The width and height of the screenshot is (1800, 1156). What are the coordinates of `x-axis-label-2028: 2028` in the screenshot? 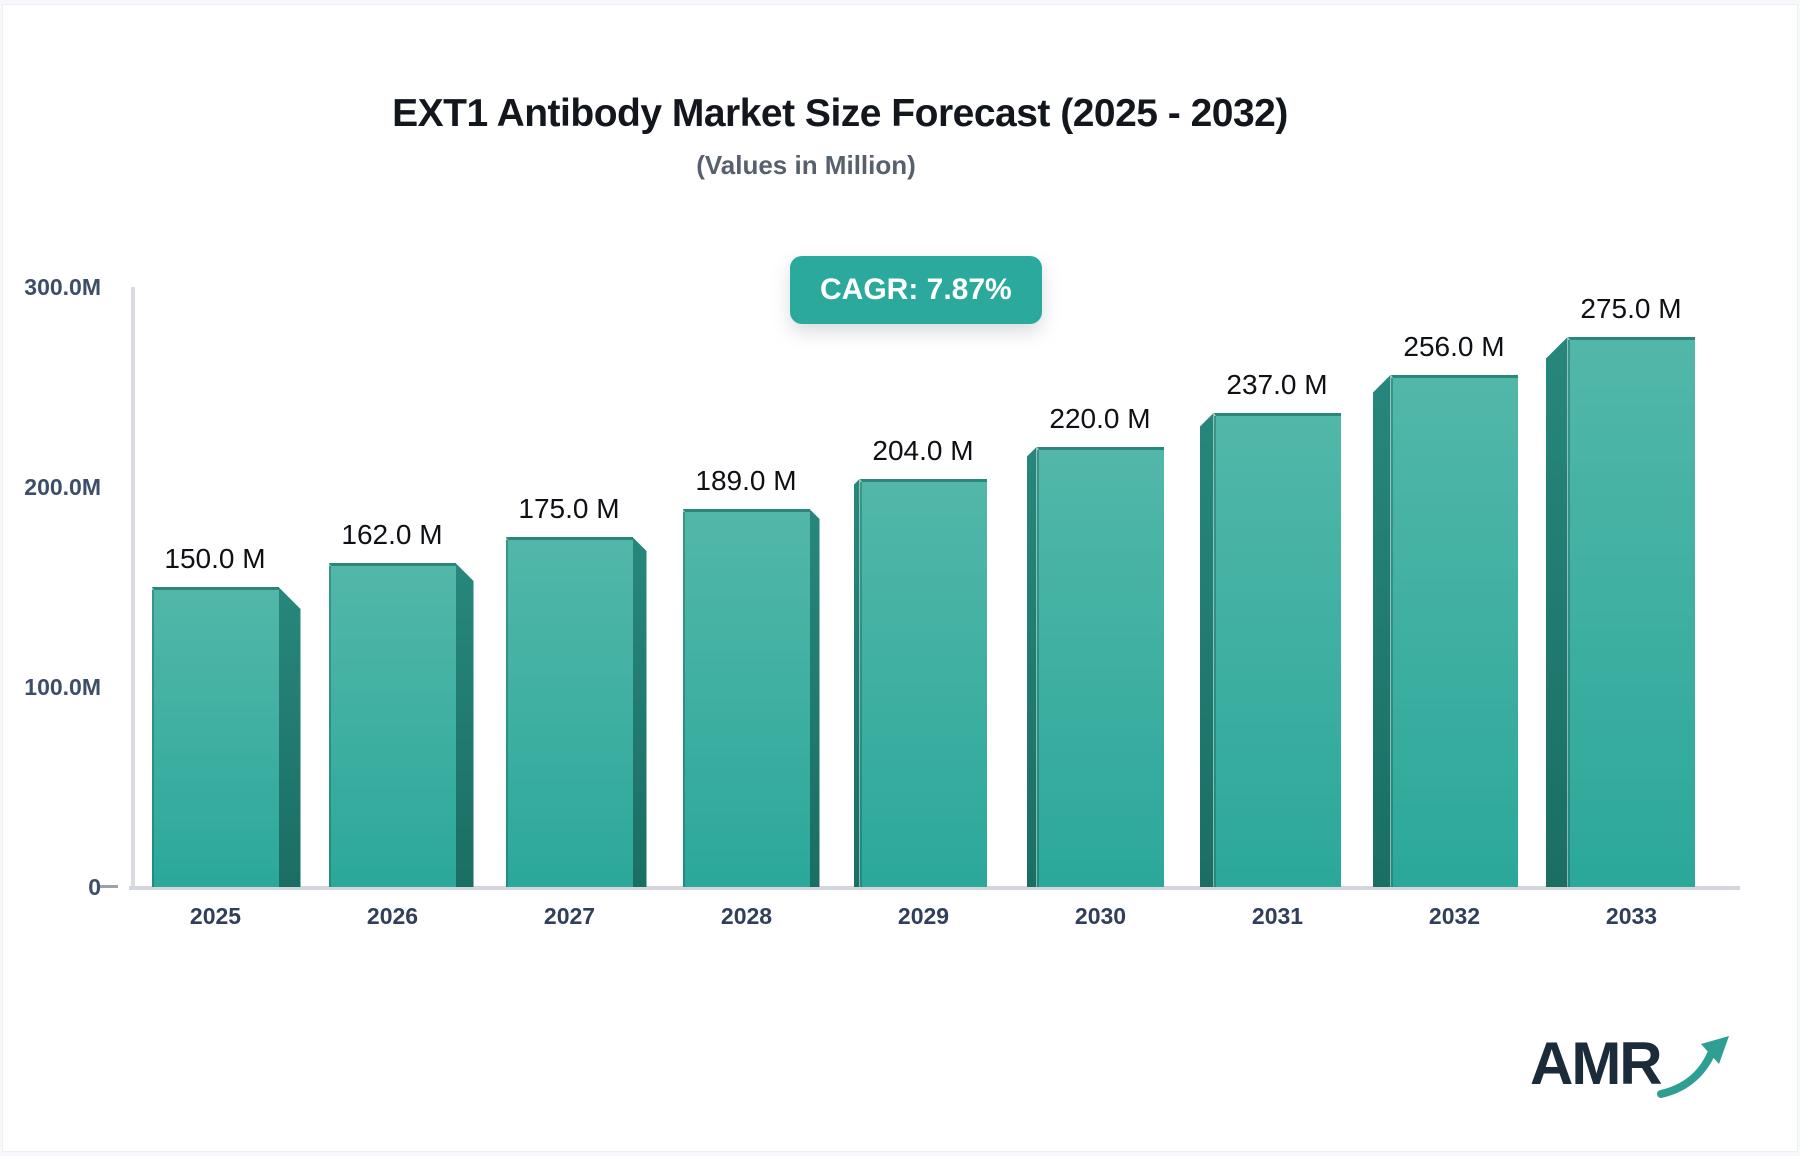 It's located at (746, 916).